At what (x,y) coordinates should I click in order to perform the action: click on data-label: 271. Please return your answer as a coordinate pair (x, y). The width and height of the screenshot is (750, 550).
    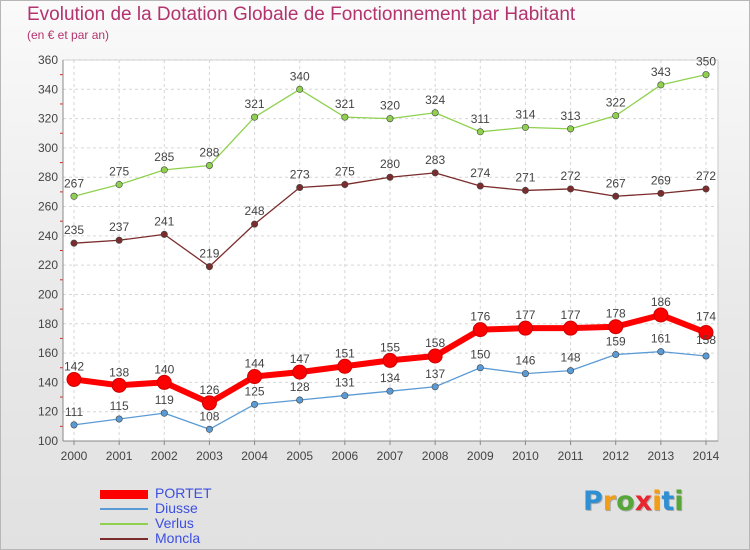
    Looking at the image, I should click on (525, 177).